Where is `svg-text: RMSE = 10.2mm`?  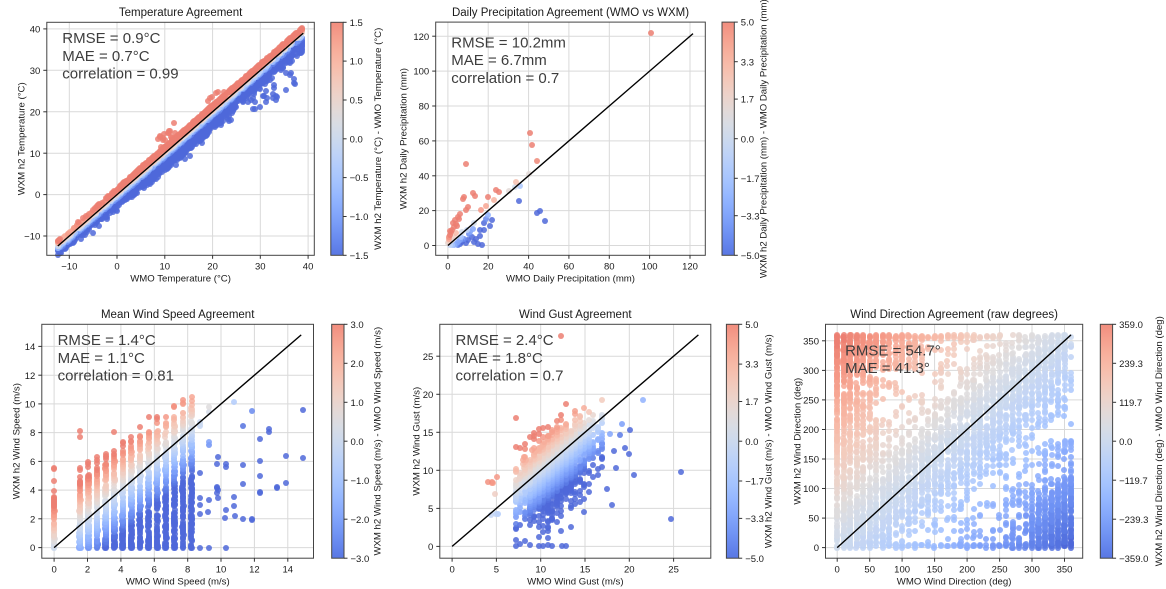 svg-text: RMSE = 10.2mm is located at coordinates (508, 42).